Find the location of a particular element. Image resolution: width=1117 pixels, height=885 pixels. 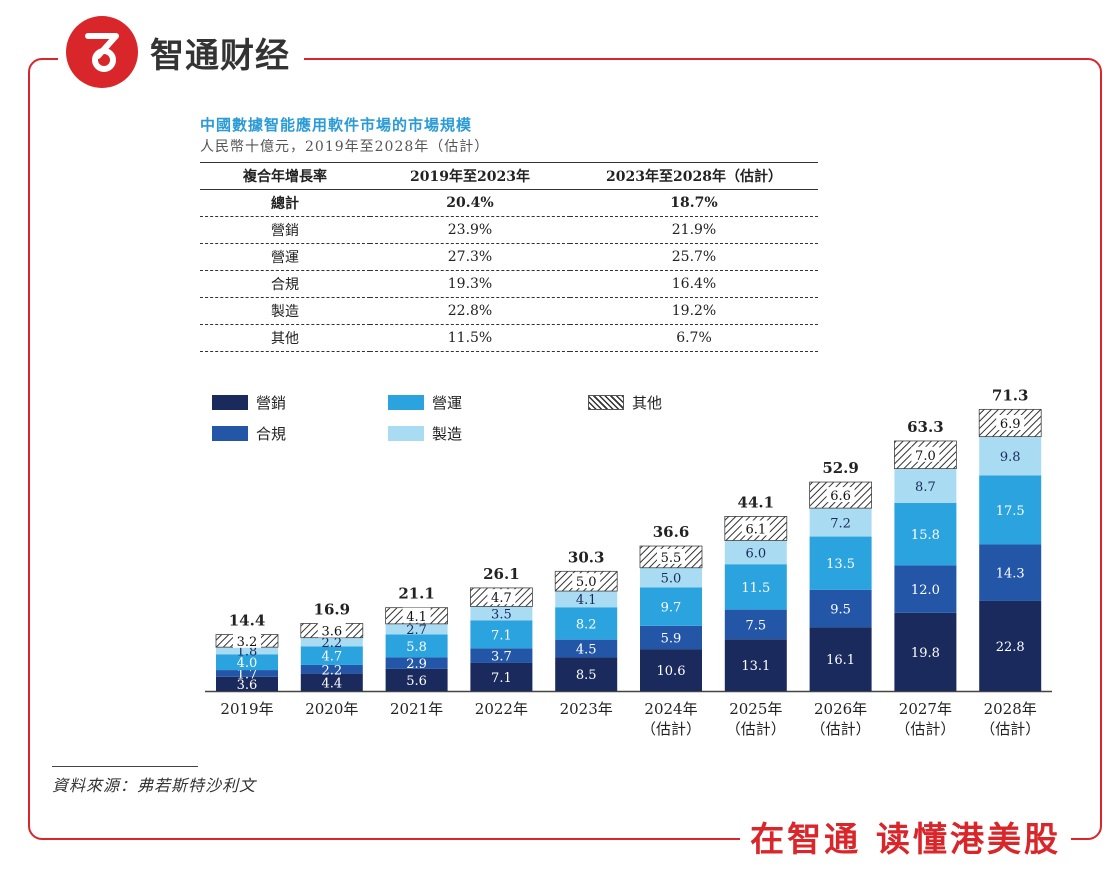

table-cell: 22.8% is located at coordinates (470, 311).